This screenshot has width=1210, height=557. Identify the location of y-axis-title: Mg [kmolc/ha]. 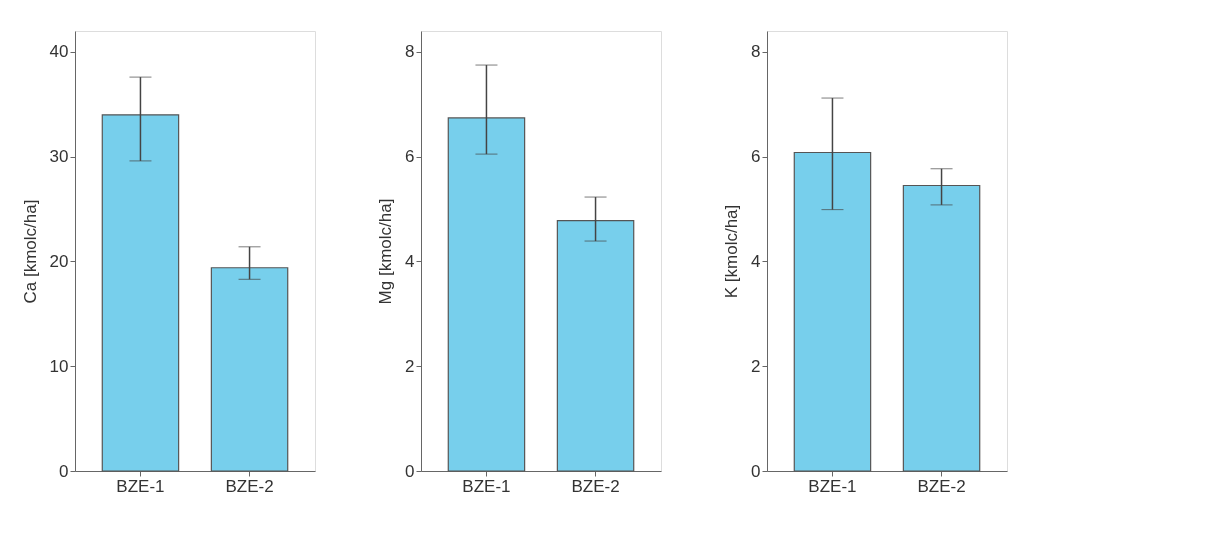
(386, 251).